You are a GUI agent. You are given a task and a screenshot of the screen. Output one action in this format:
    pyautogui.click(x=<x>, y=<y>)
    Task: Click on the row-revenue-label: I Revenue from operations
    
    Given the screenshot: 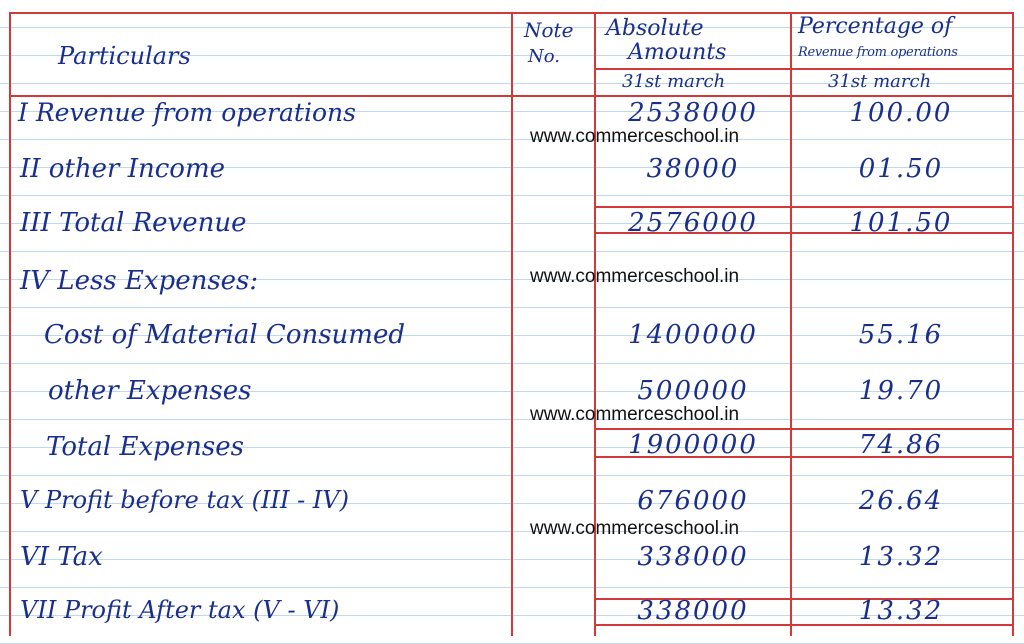 What is the action you would take?
    pyautogui.click(x=187, y=112)
    